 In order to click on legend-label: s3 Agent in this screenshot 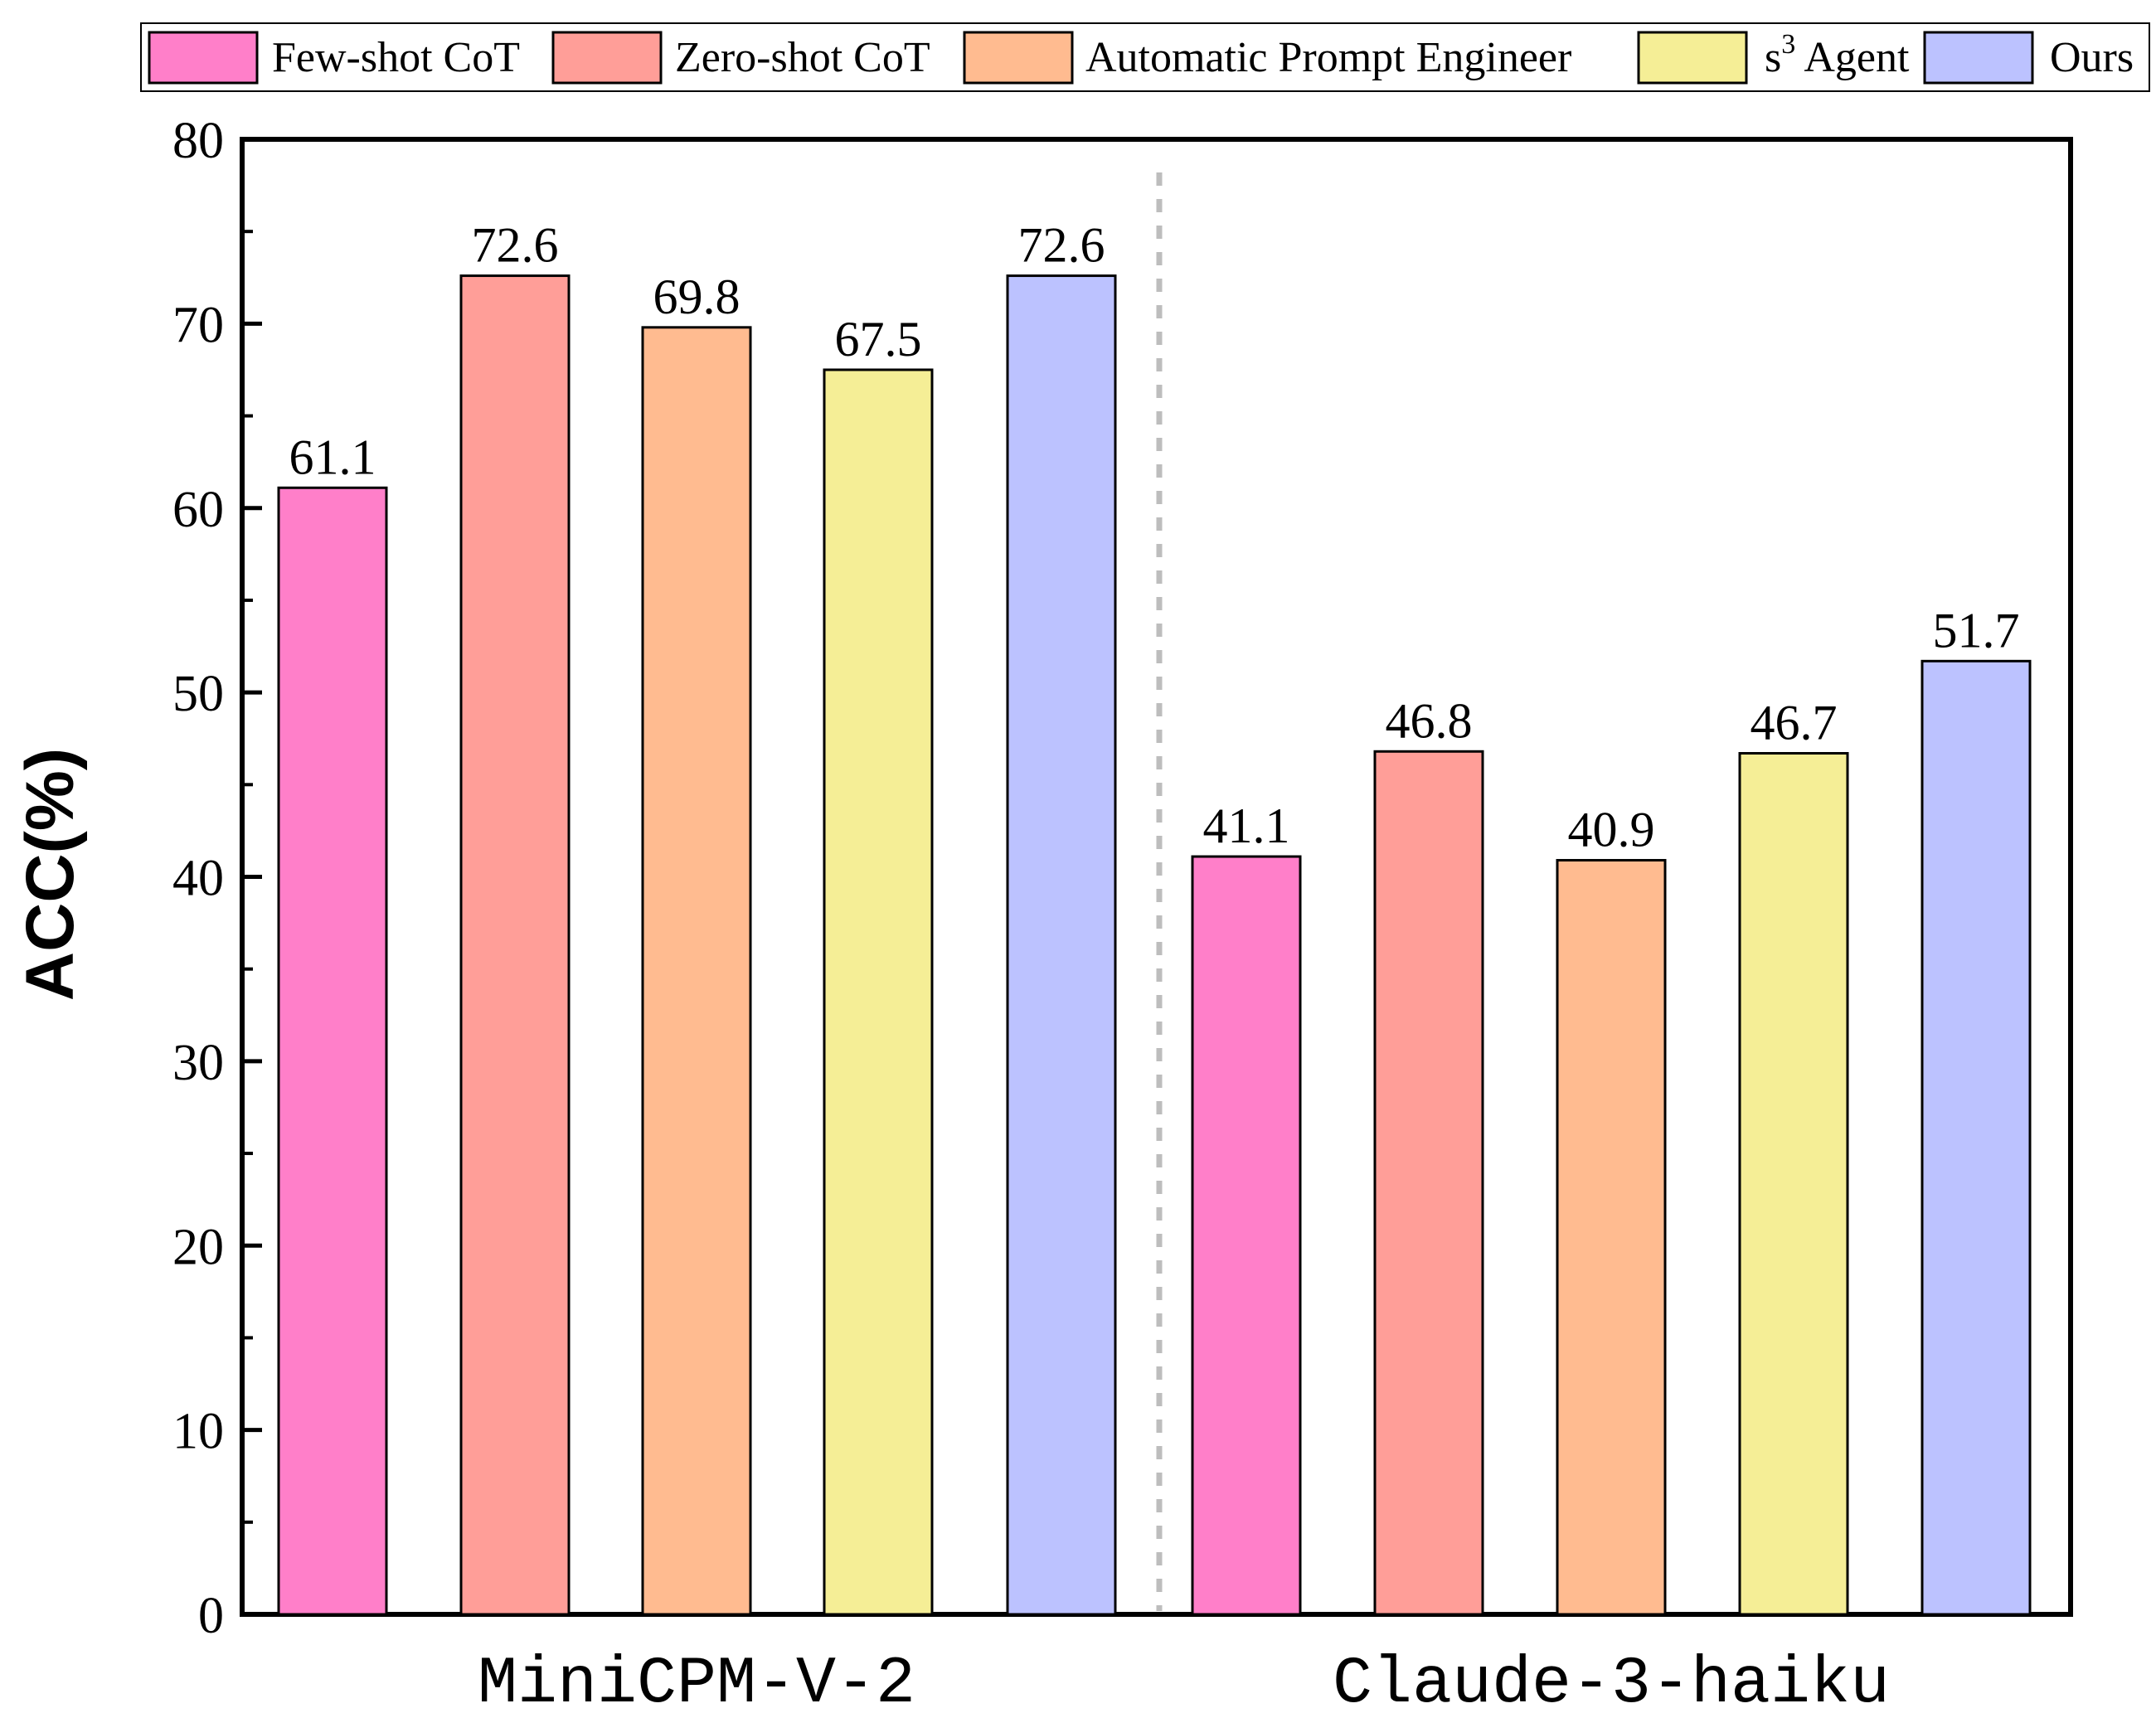, I will do `click(1837, 55)`.